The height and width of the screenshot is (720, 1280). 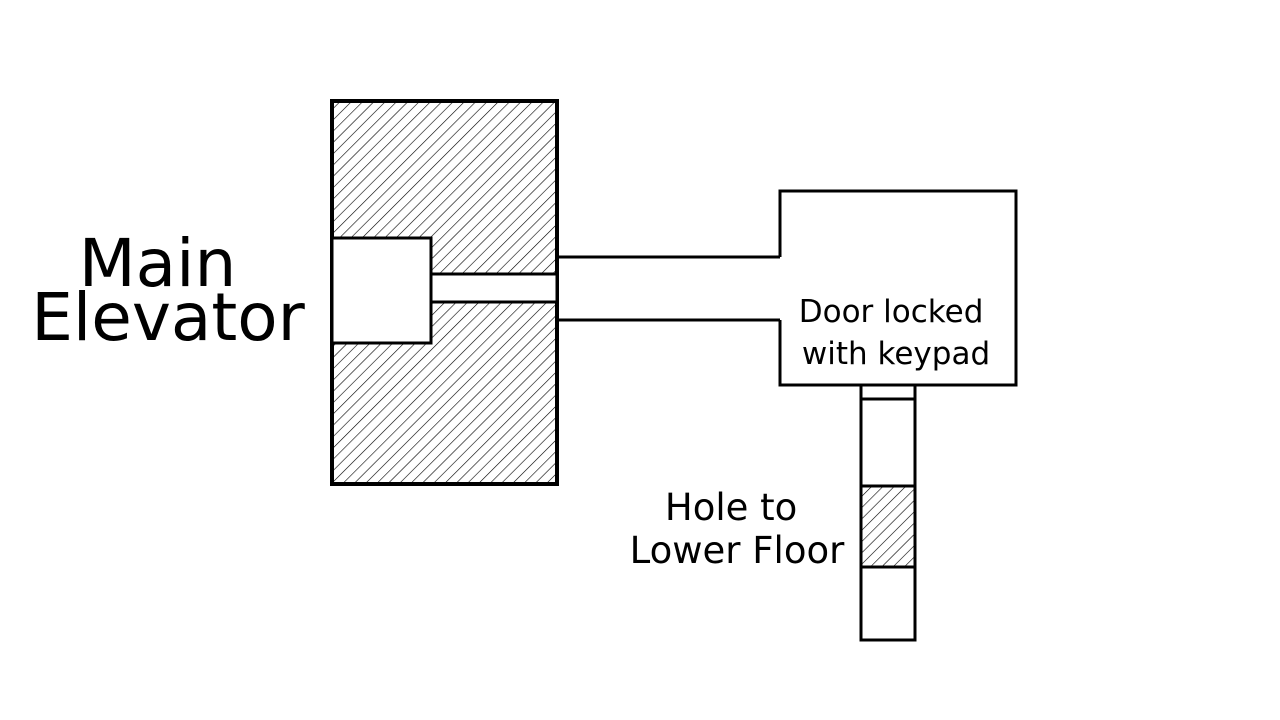 I want to click on floor-hole-label-line-1: Hole to, so click(x=731, y=507).